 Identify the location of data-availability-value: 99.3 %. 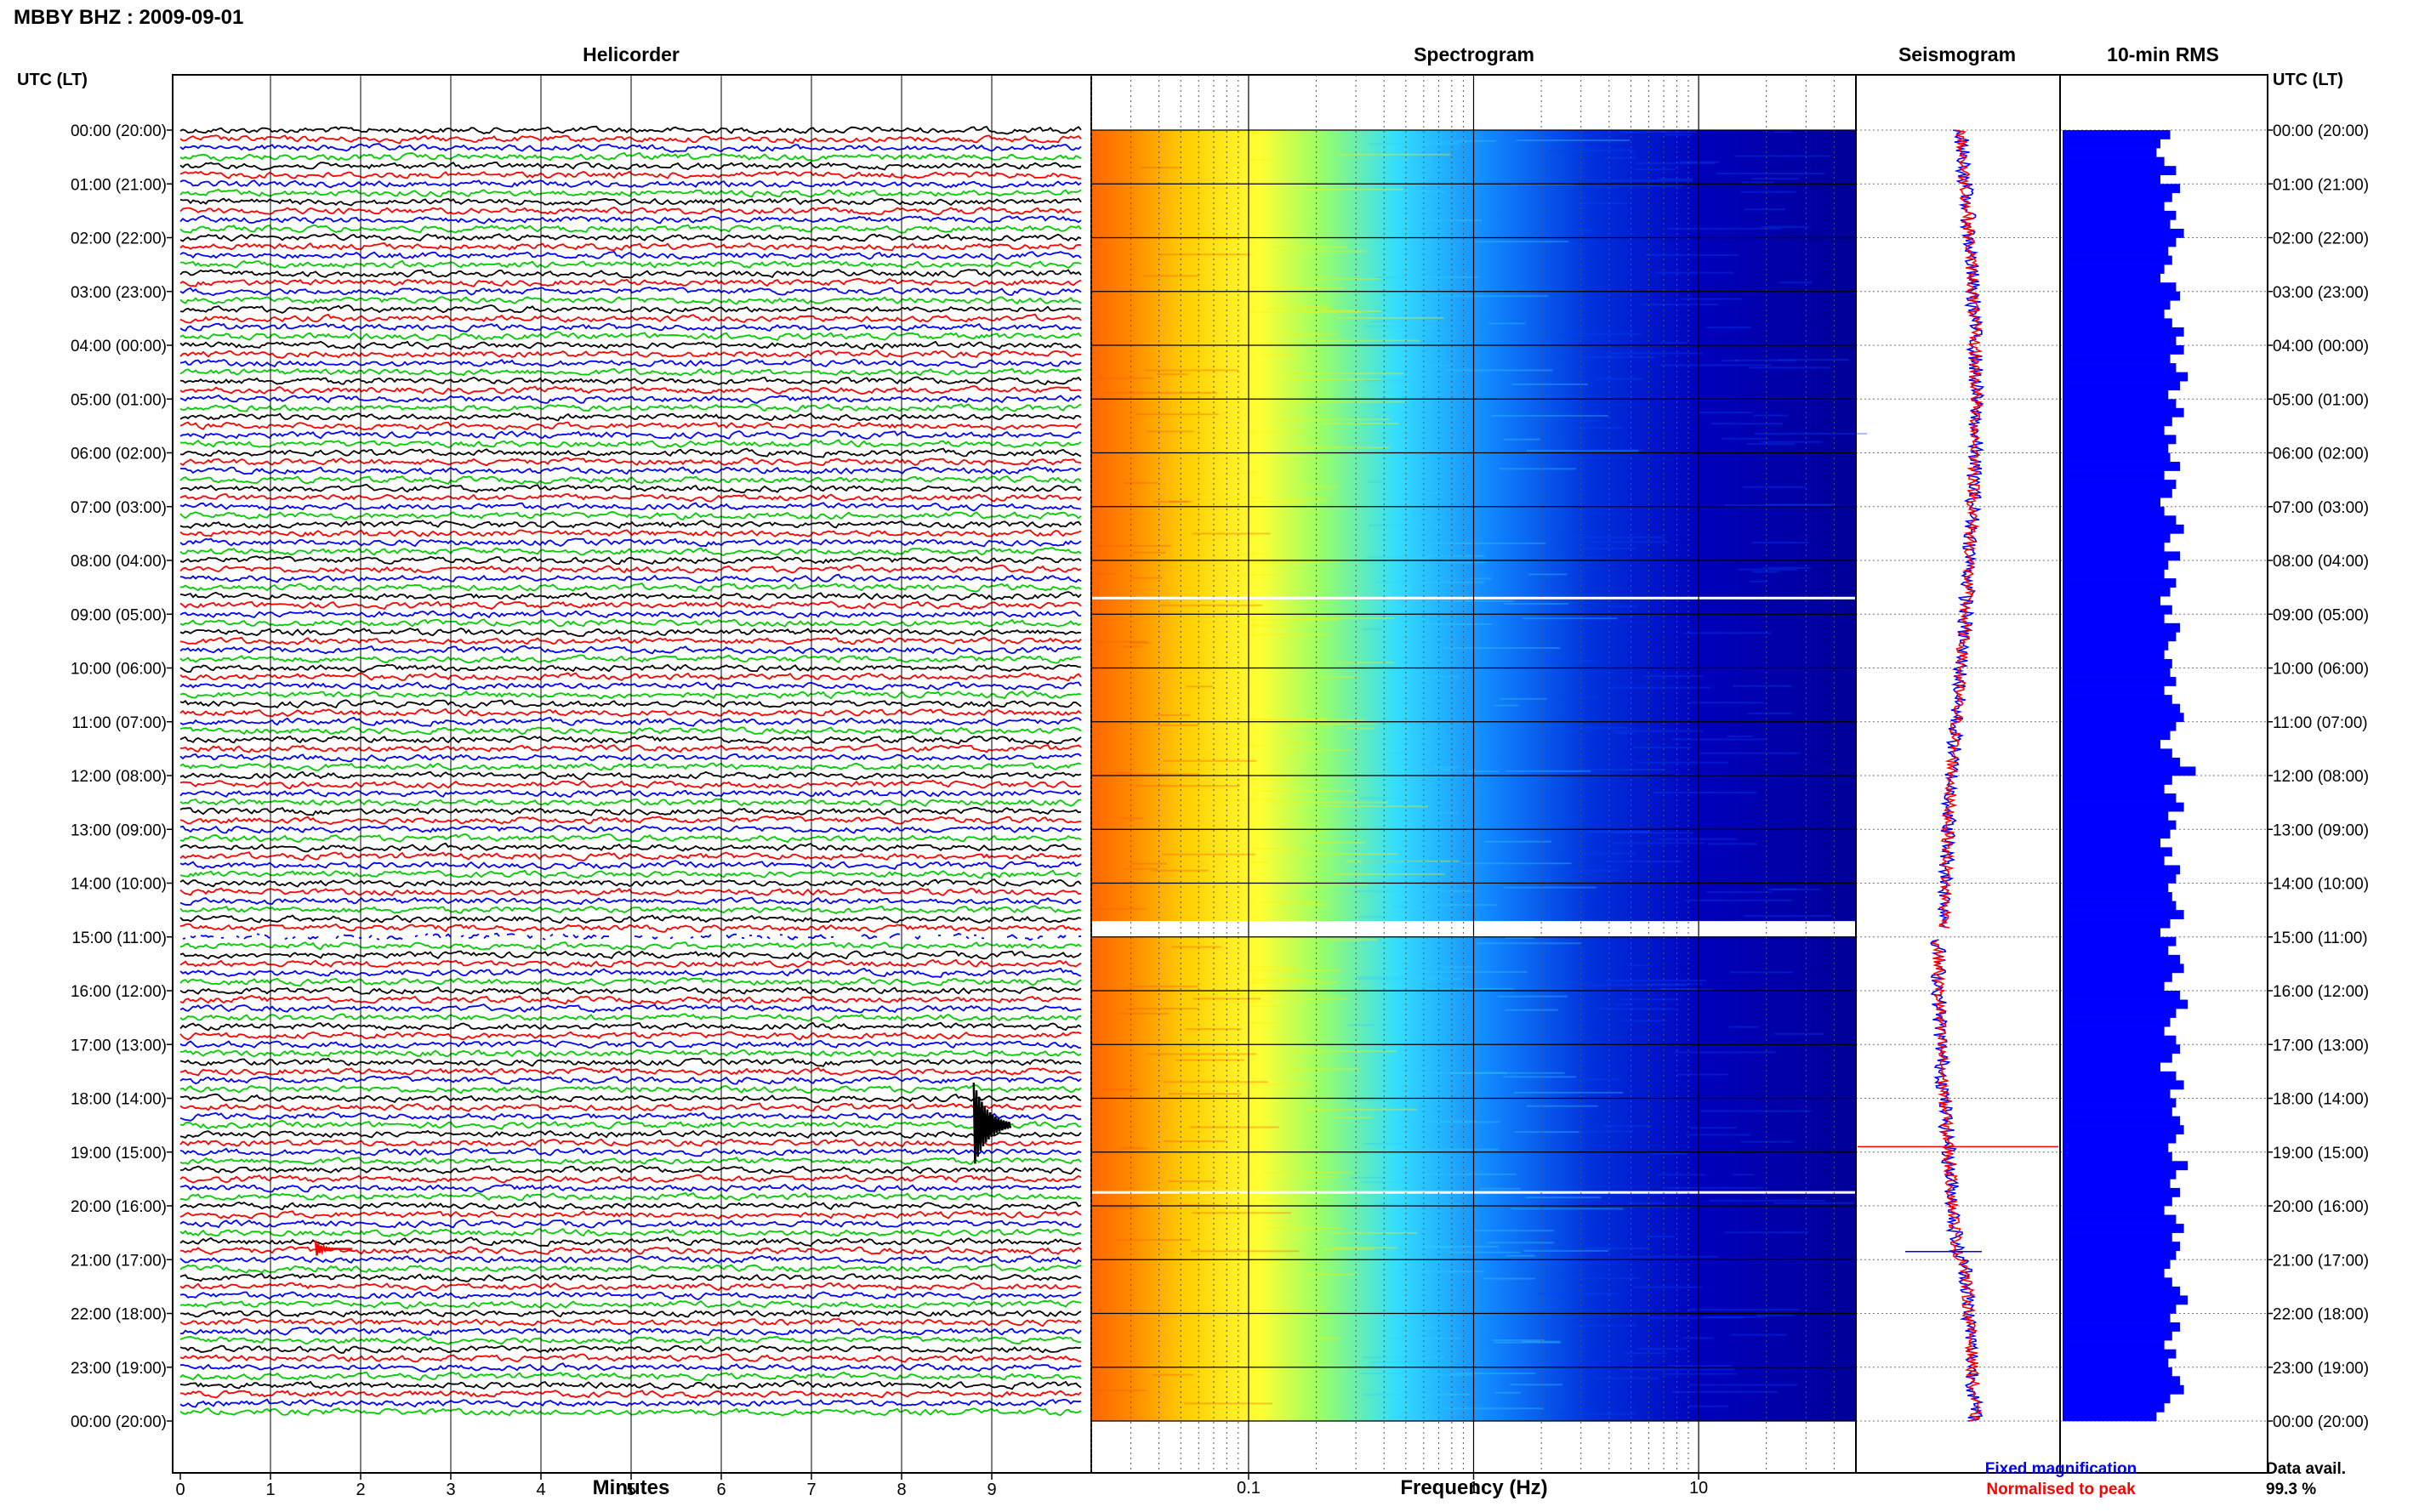
(2291, 1489).